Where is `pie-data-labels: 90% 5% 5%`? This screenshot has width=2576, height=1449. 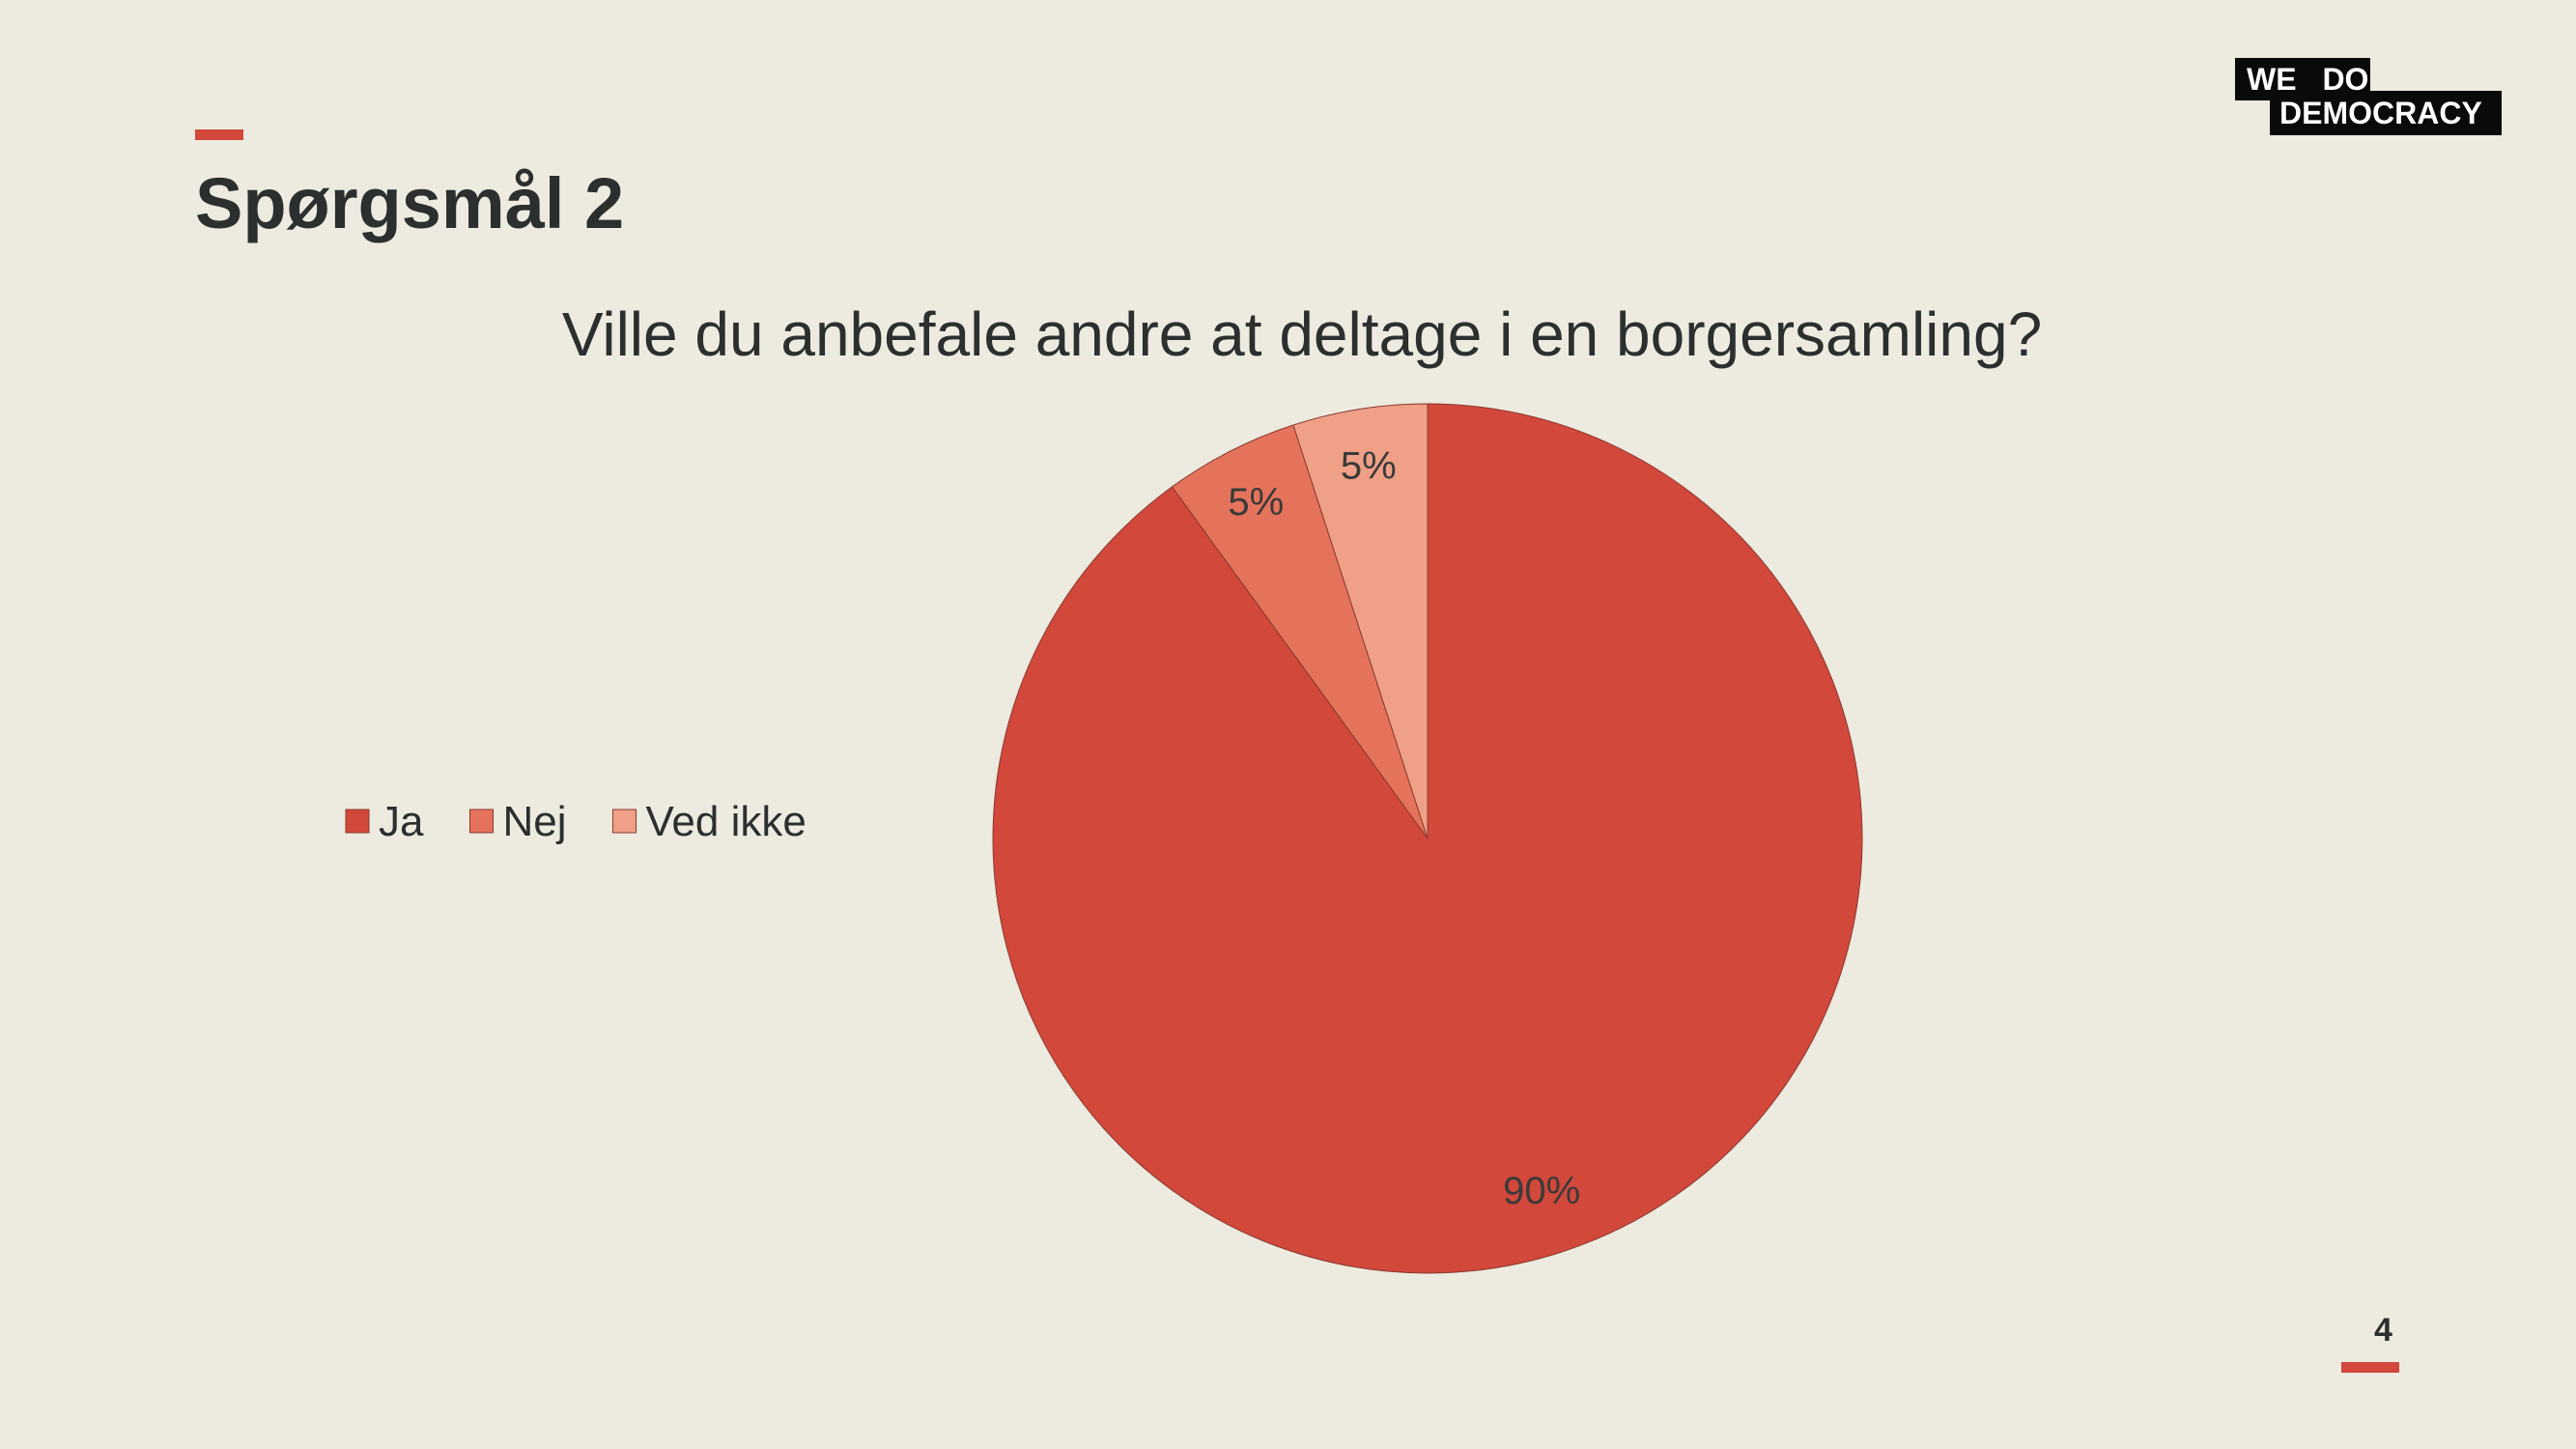 pie-data-labels: 90% 5% 5% is located at coordinates (1404, 827).